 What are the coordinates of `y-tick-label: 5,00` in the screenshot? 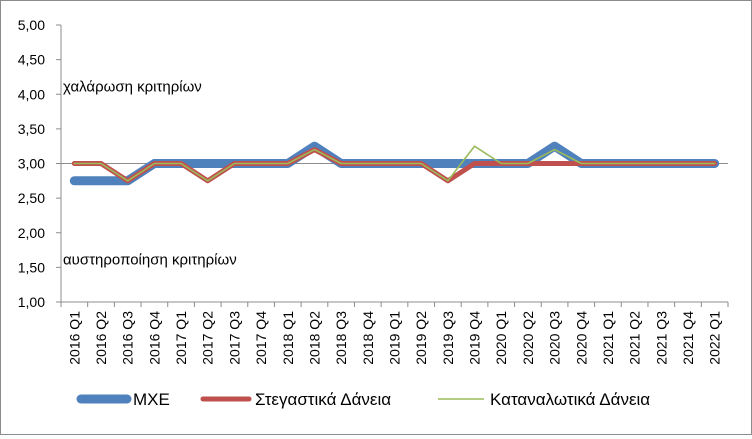 It's located at (31, 25).